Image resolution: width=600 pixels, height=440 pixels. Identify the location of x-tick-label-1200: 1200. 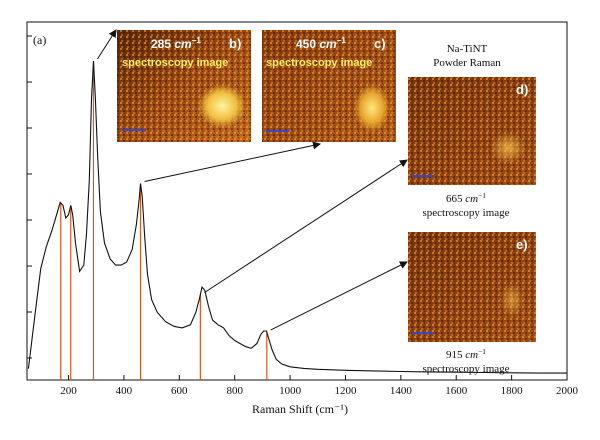
(345, 391).